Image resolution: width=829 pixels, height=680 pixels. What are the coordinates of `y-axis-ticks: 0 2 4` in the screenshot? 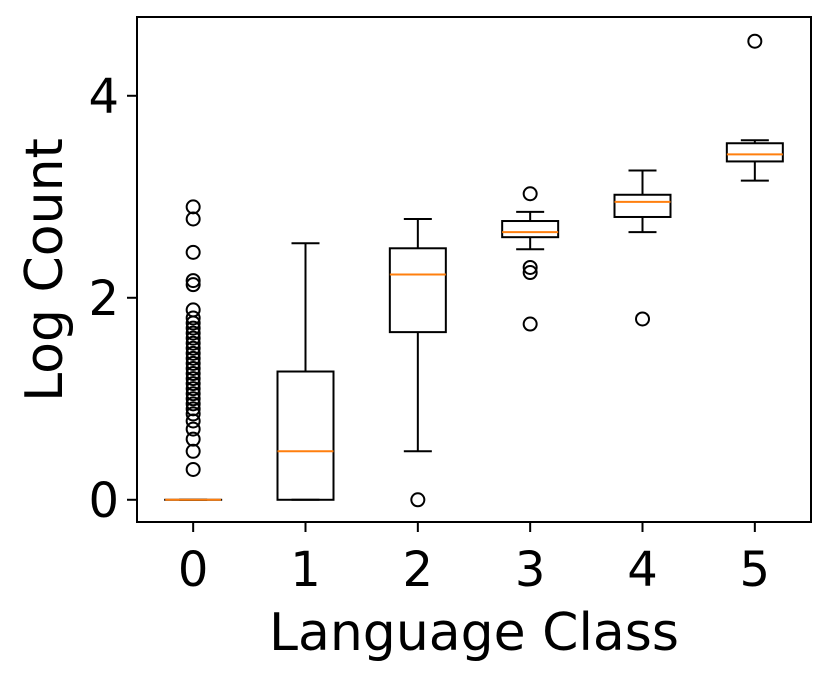 It's located at (112, 299).